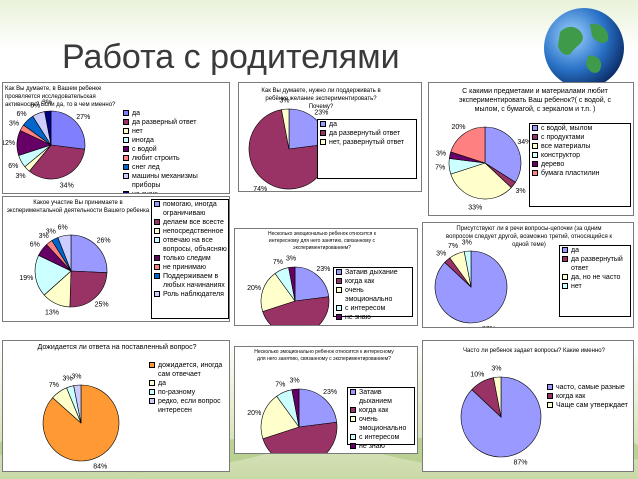 This screenshot has height=479, width=638. What do you see at coordinates (189, 406) in the screenshot?
I see `legend-label: редко, если вопрос интересен` at bounding box center [189, 406].